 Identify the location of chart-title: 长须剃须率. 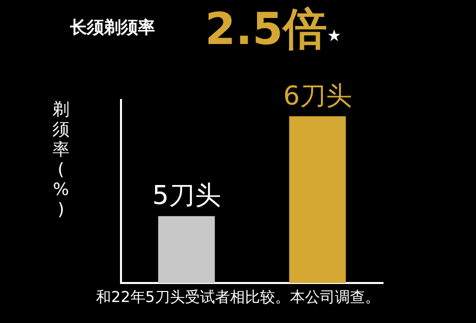
(112, 28).